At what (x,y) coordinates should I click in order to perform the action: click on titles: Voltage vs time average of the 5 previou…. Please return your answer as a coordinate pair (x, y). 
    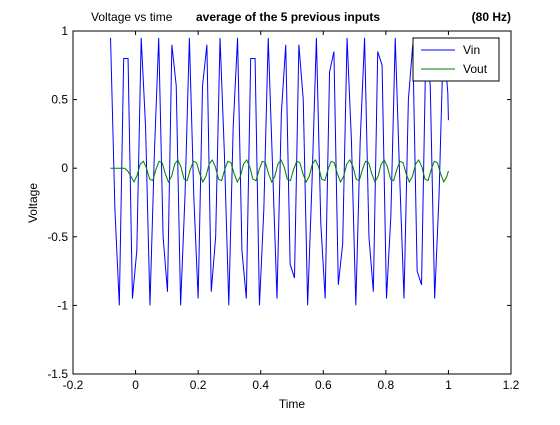
    Looking at the image, I should click on (301, 17).